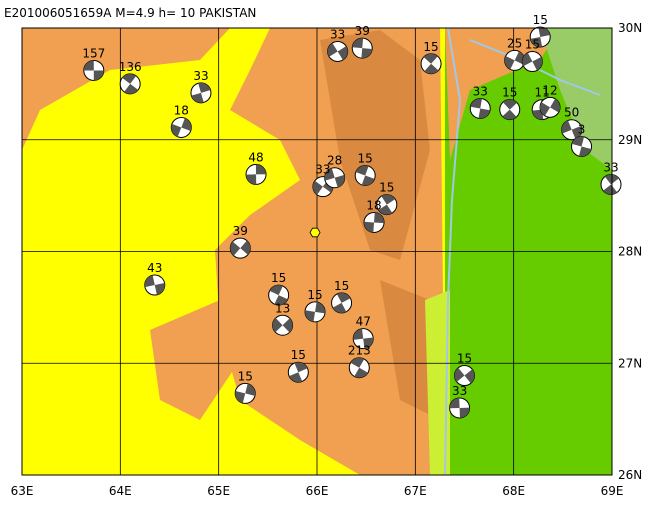 The height and width of the screenshot is (505, 660). Describe the element at coordinates (513, 491) in the screenshot. I see `x-tick-label: 68E` at that location.